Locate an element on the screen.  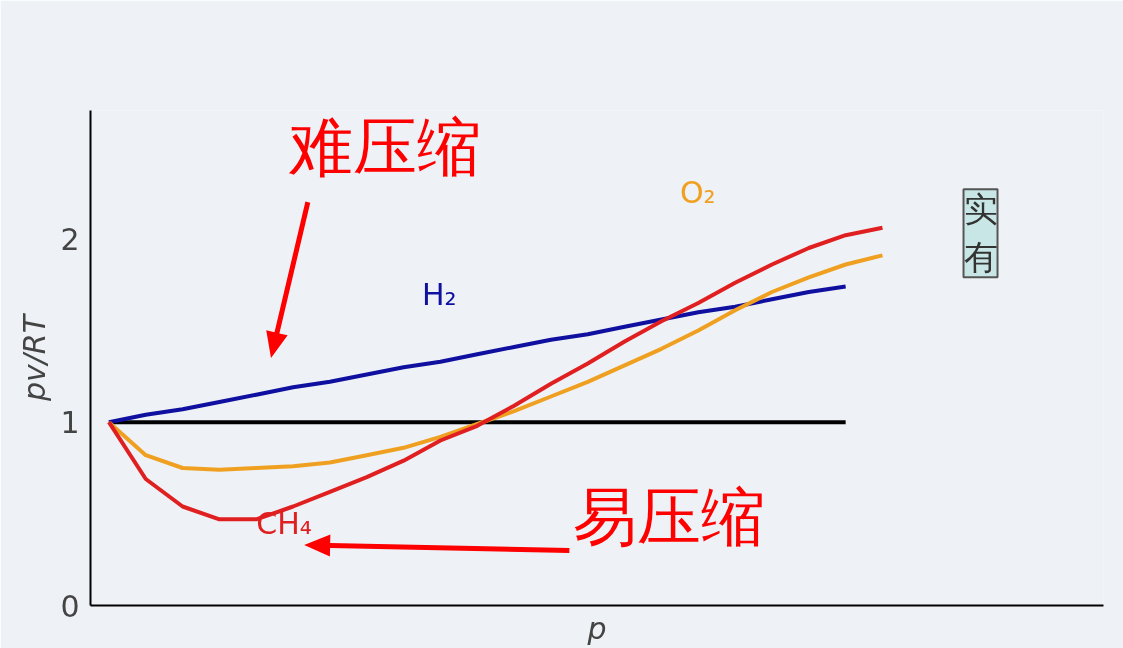
annotation: 难压缩 is located at coordinates (385, 146).